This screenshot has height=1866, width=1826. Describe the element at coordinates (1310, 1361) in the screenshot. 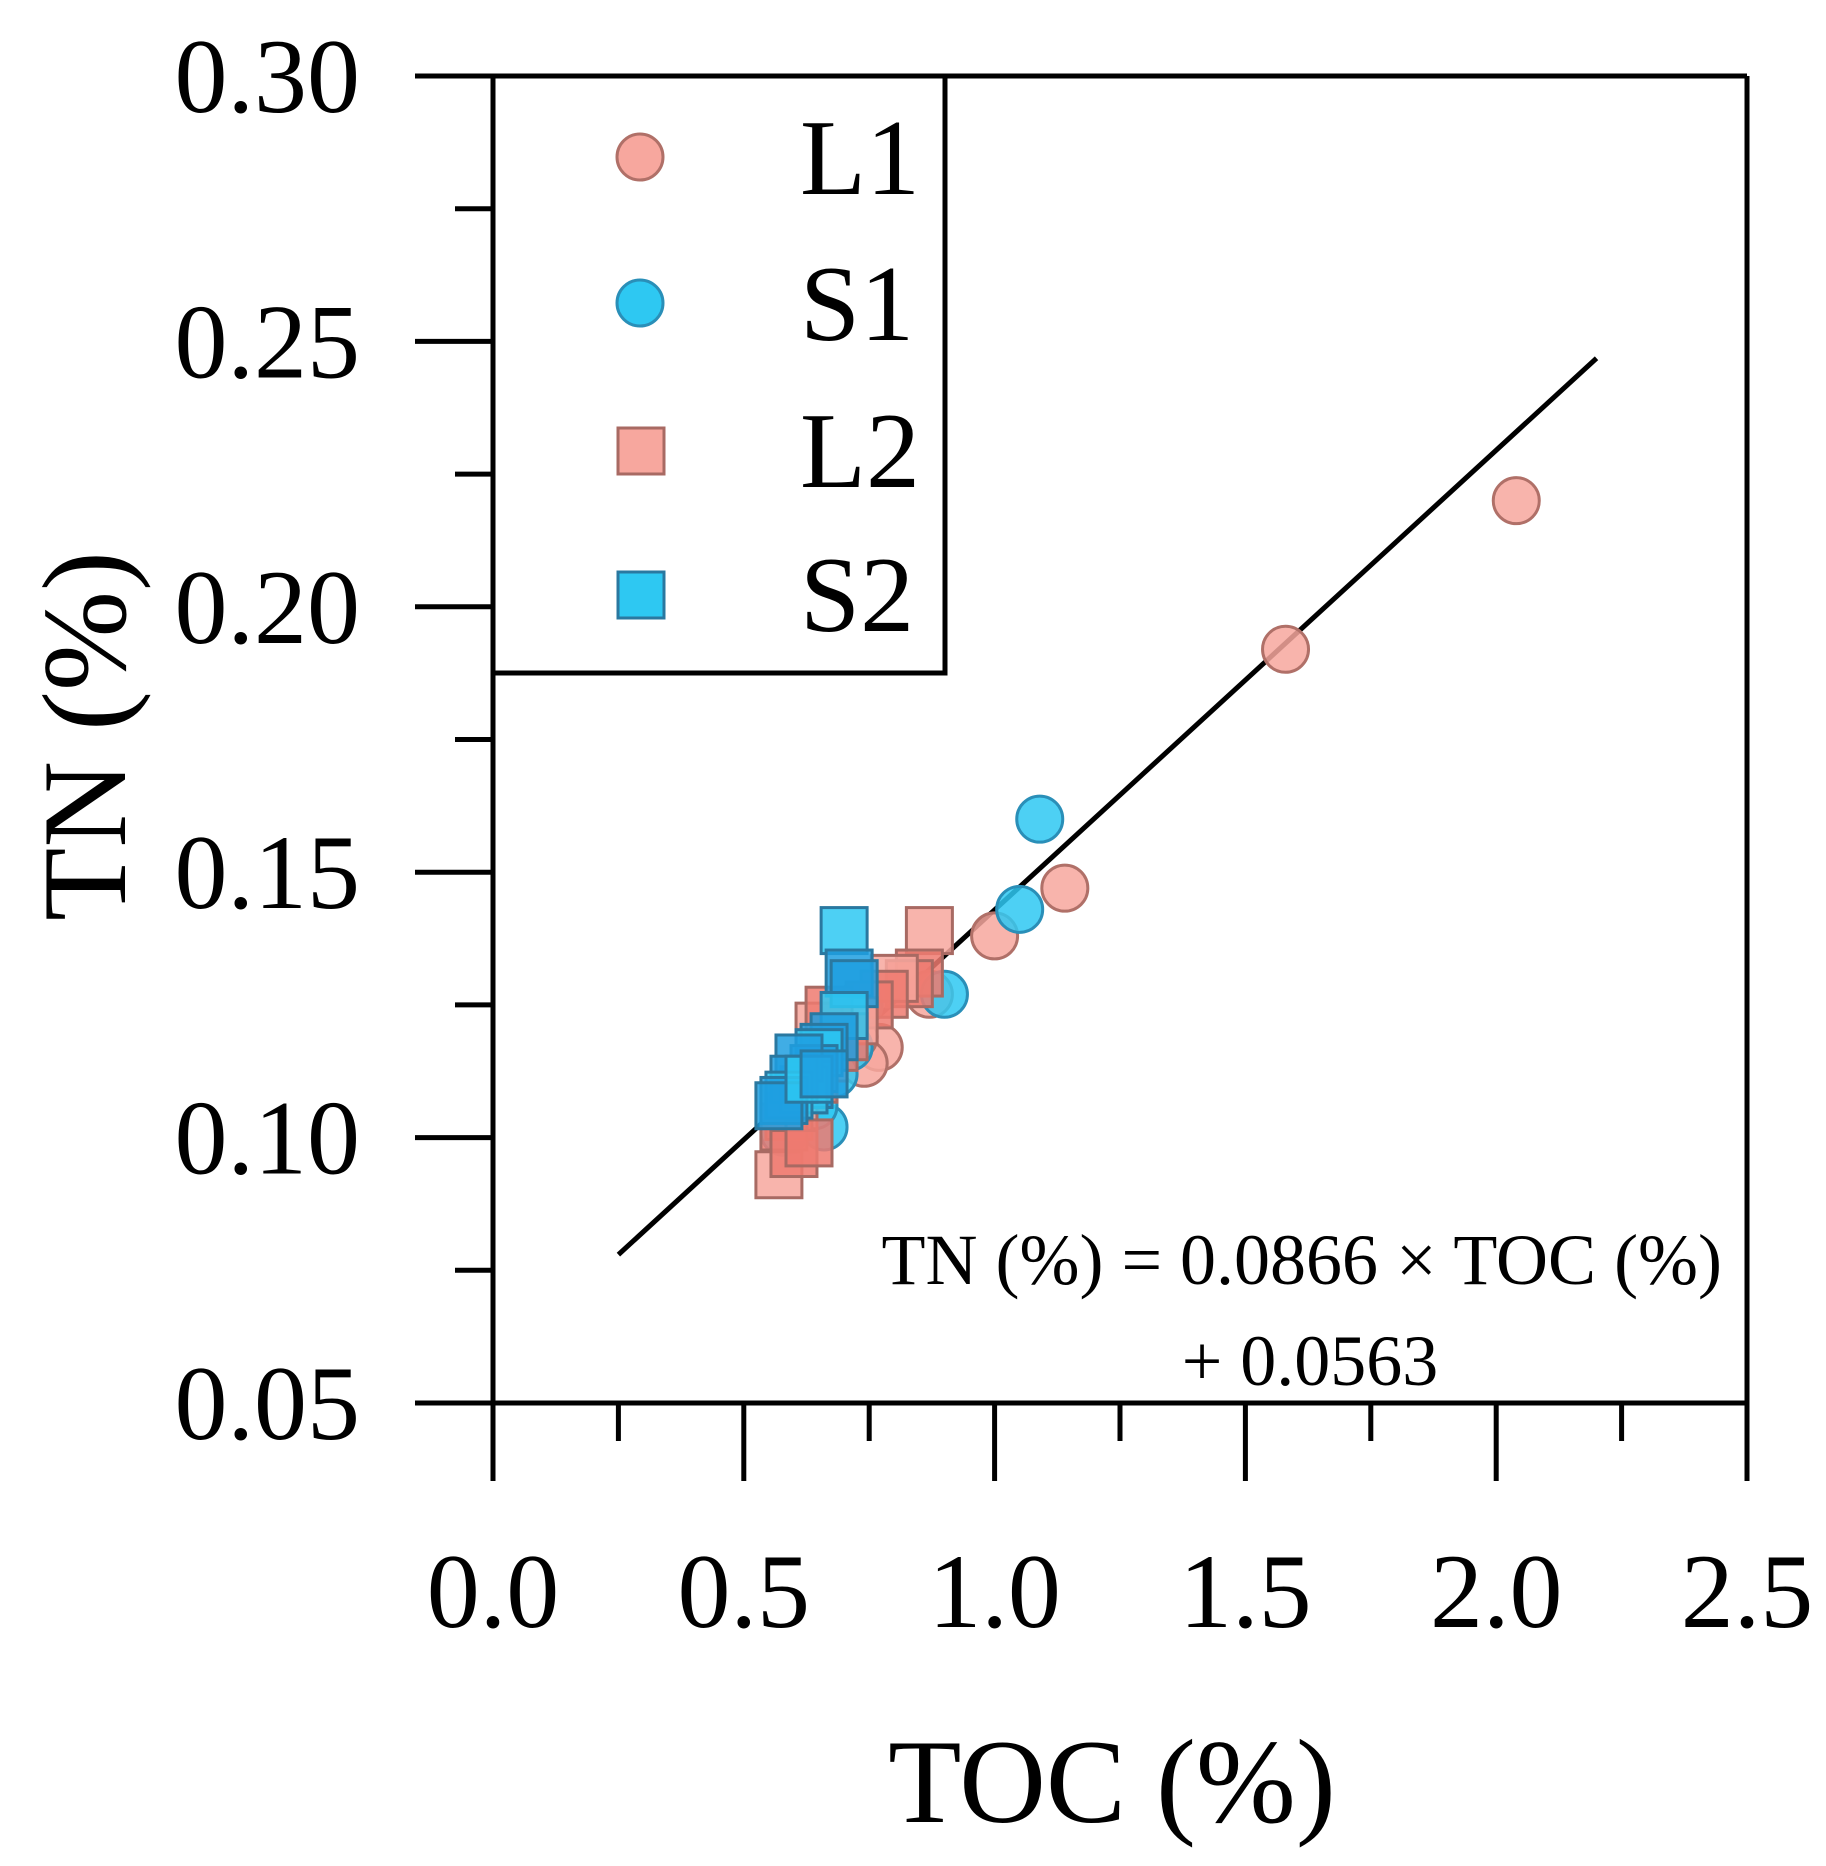

I see `equation-line-2: + 0.0563` at that location.